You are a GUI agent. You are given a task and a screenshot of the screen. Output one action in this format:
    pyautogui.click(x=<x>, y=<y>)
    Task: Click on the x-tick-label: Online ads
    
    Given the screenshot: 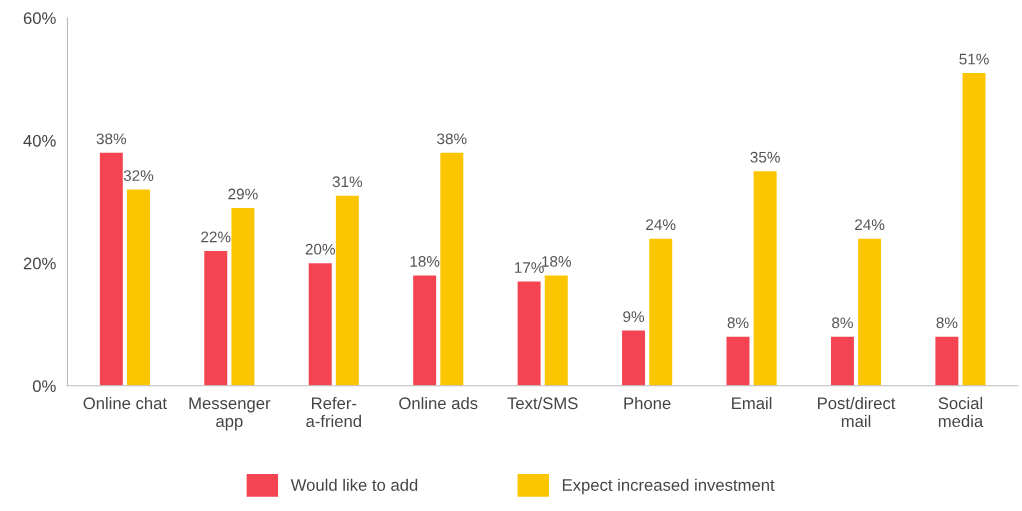 What is the action you would take?
    pyautogui.click(x=438, y=403)
    